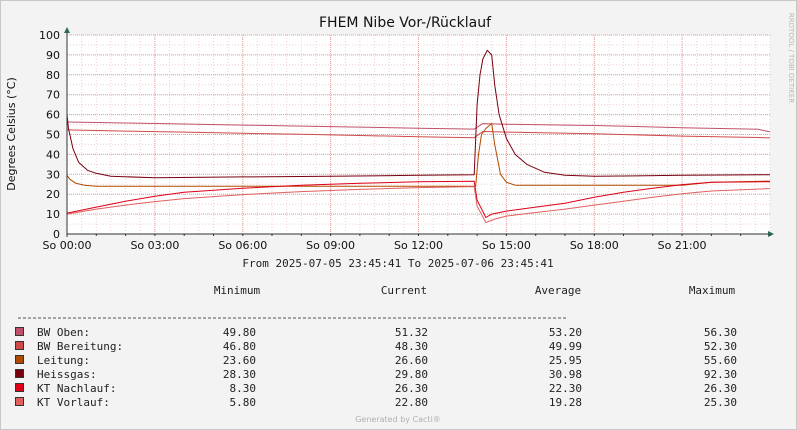 This screenshot has height=430, width=797. I want to click on legend-current-value: 22.80, so click(411, 402).